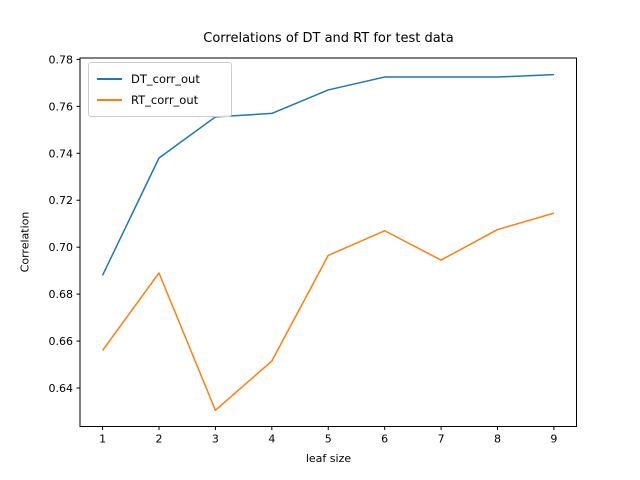  What do you see at coordinates (109, 78) in the screenshot?
I see `dt-corr-out-line-sample-icon` at bounding box center [109, 78].